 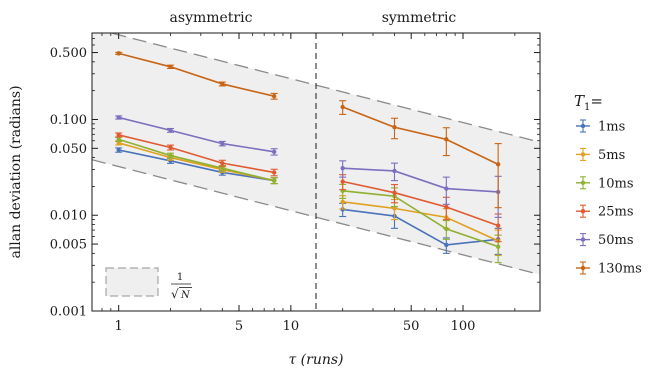 I want to click on legend-item-130ms: 130ms, so click(x=609, y=269).